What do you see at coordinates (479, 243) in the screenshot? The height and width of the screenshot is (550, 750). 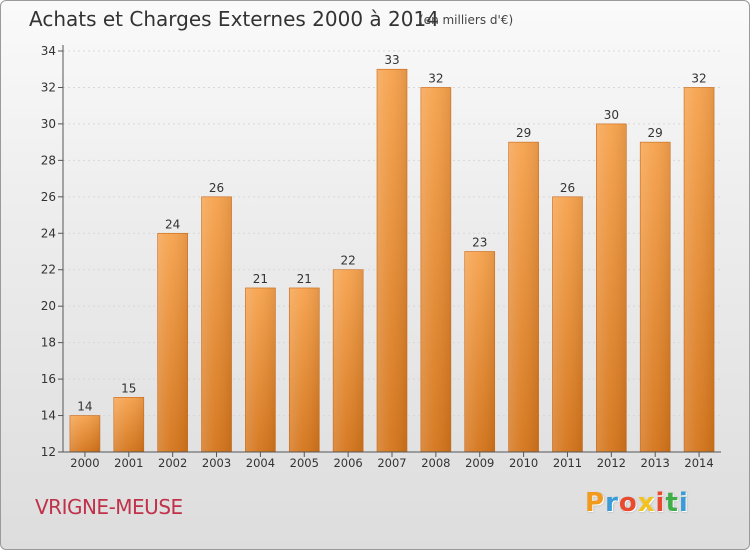 I see `data-label: 23` at bounding box center [479, 243].